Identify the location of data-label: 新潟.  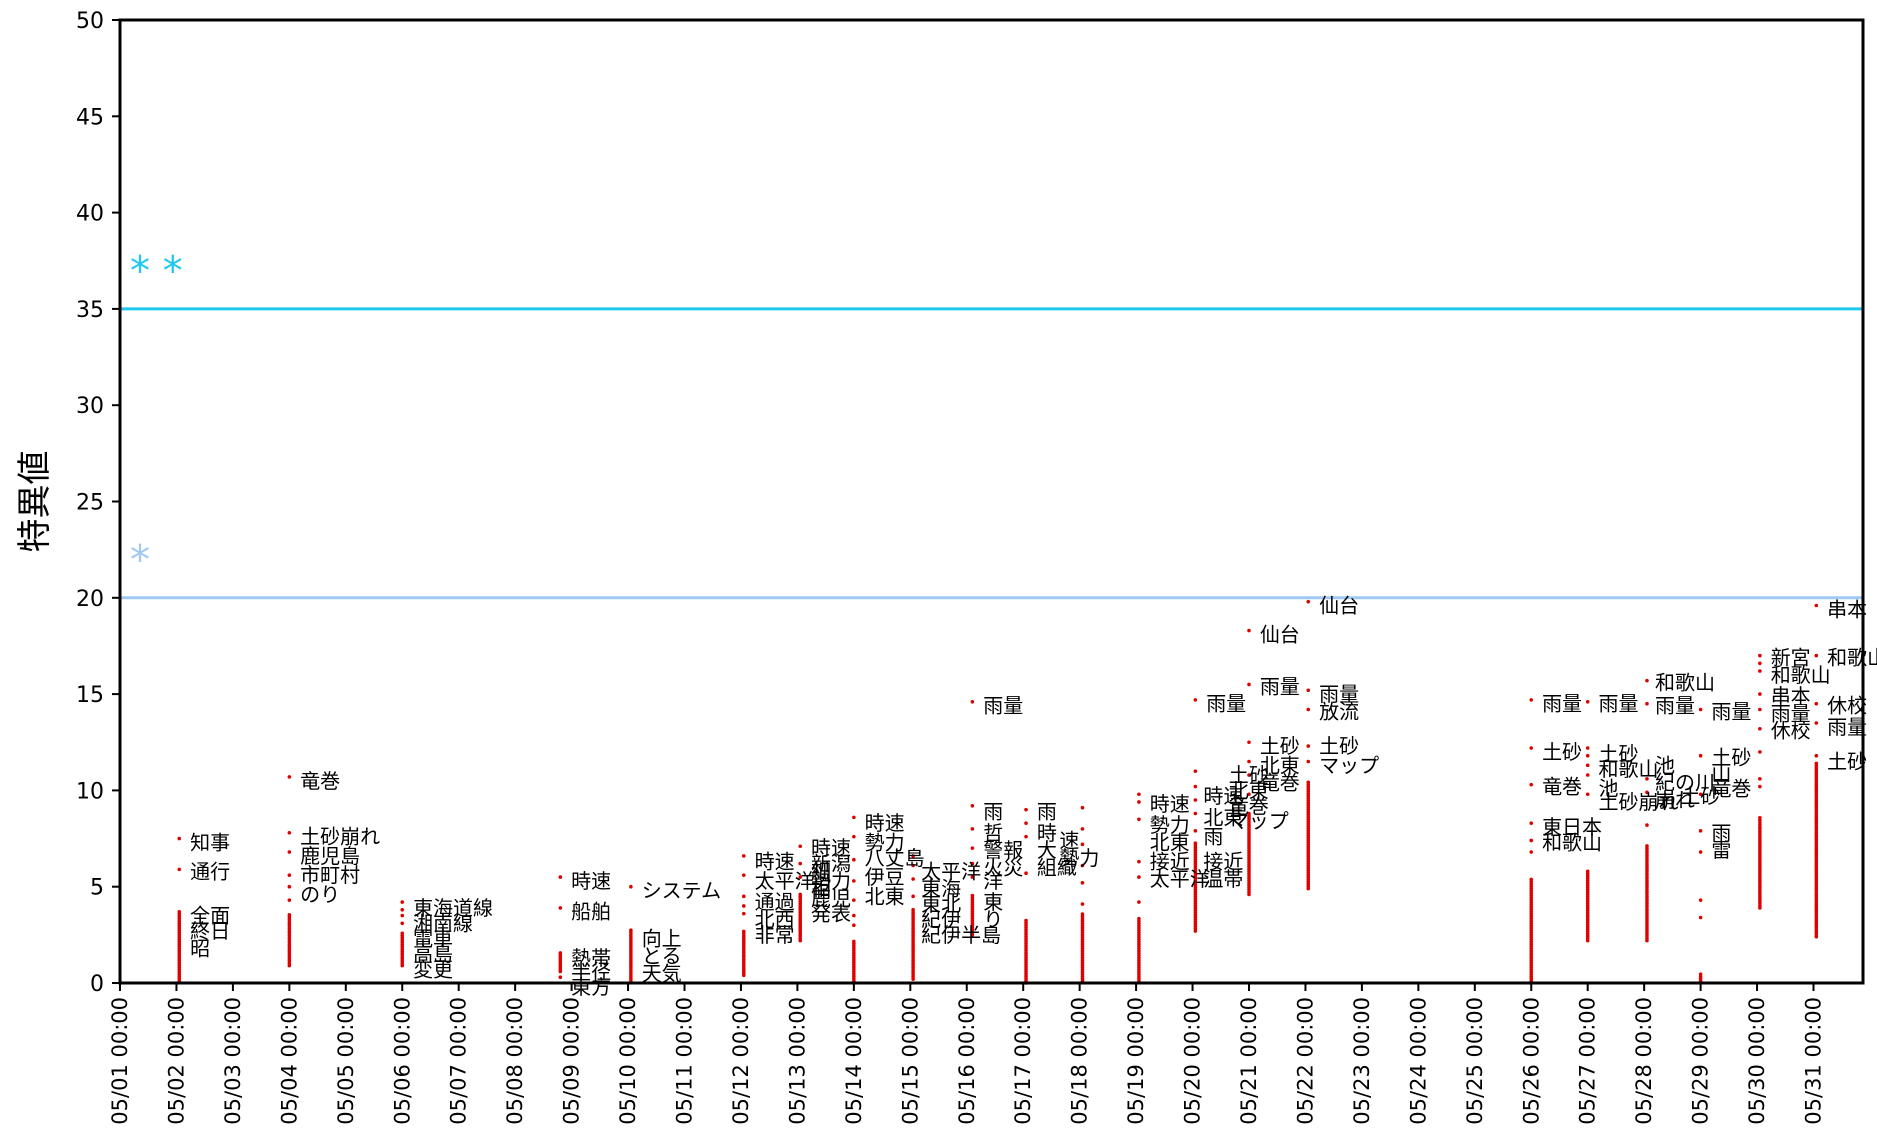
(831, 864).